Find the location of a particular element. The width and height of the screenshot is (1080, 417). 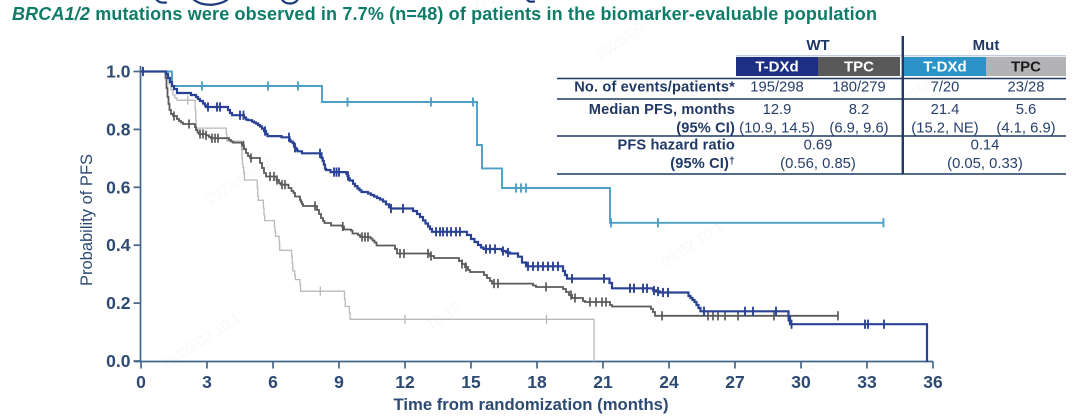

svg-text: Mut is located at coordinates (986, 45).